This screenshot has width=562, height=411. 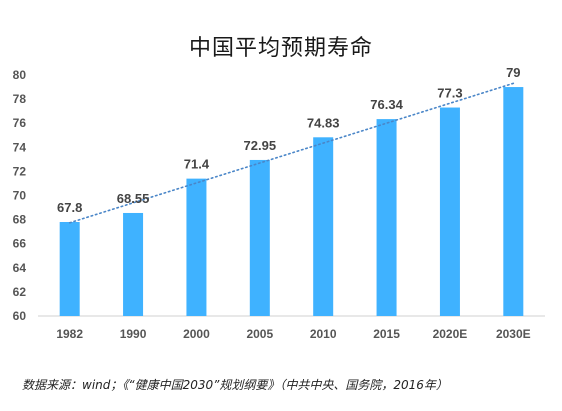 What do you see at coordinates (20, 75) in the screenshot?
I see `y-tick-label: 80` at bounding box center [20, 75].